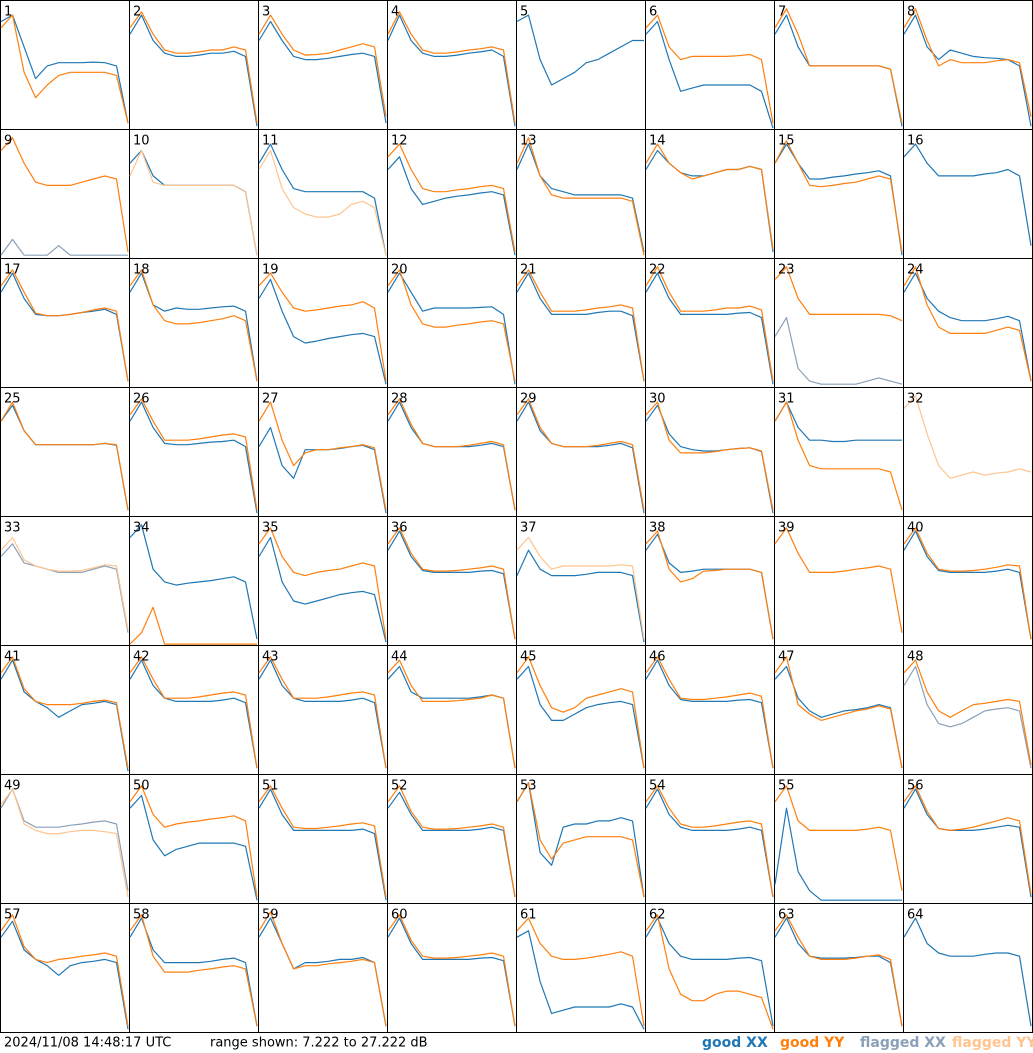 The width and height of the screenshot is (1033, 1053). What do you see at coordinates (270, 915) in the screenshot?
I see `panel-label: 59` at bounding box center [270, 915].